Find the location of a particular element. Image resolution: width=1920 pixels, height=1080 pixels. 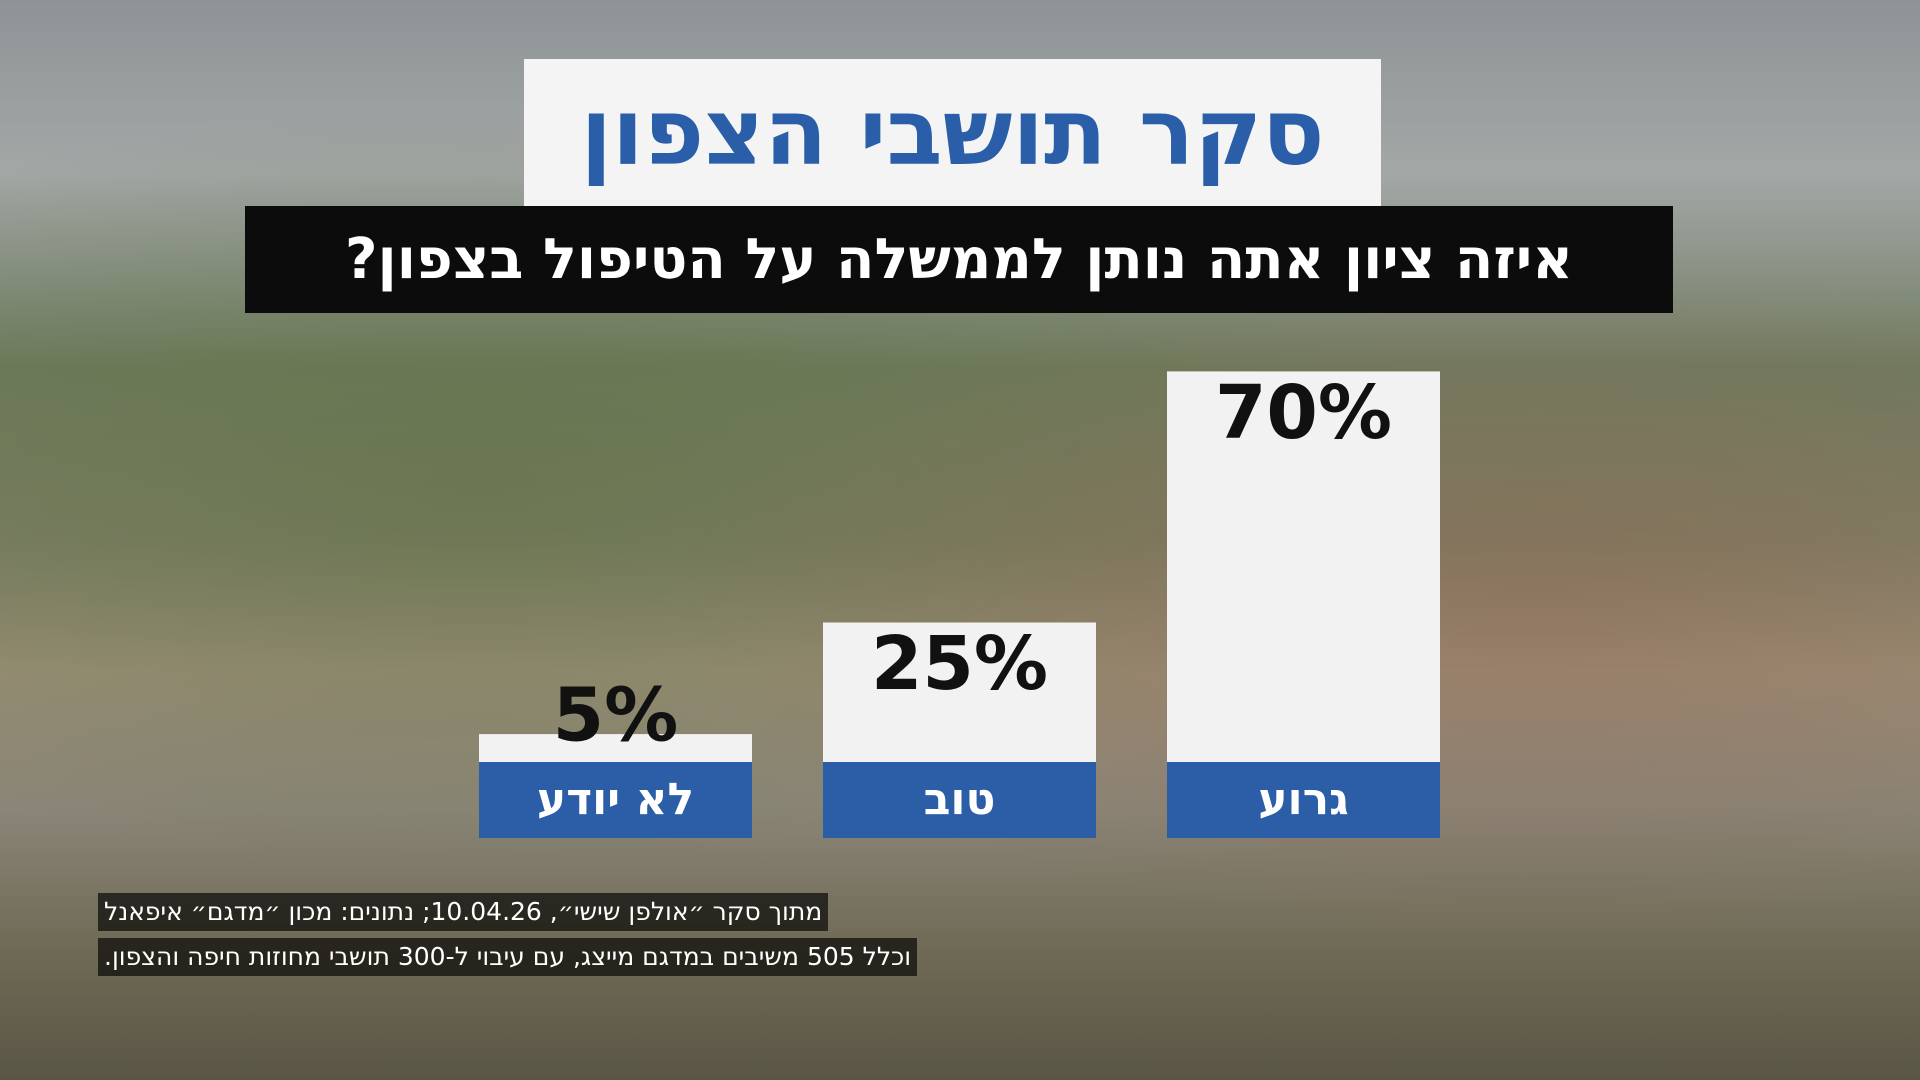

category-label: טוב is located at coordinates (960, 799).